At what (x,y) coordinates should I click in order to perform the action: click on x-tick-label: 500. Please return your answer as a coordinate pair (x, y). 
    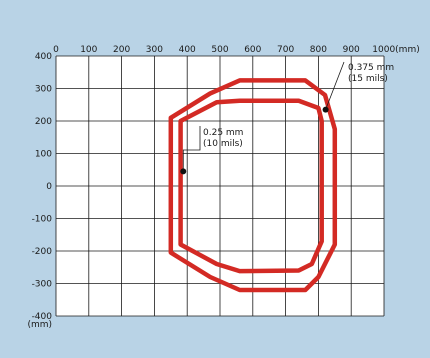
    Looking at the image, I should click on (219, 50).